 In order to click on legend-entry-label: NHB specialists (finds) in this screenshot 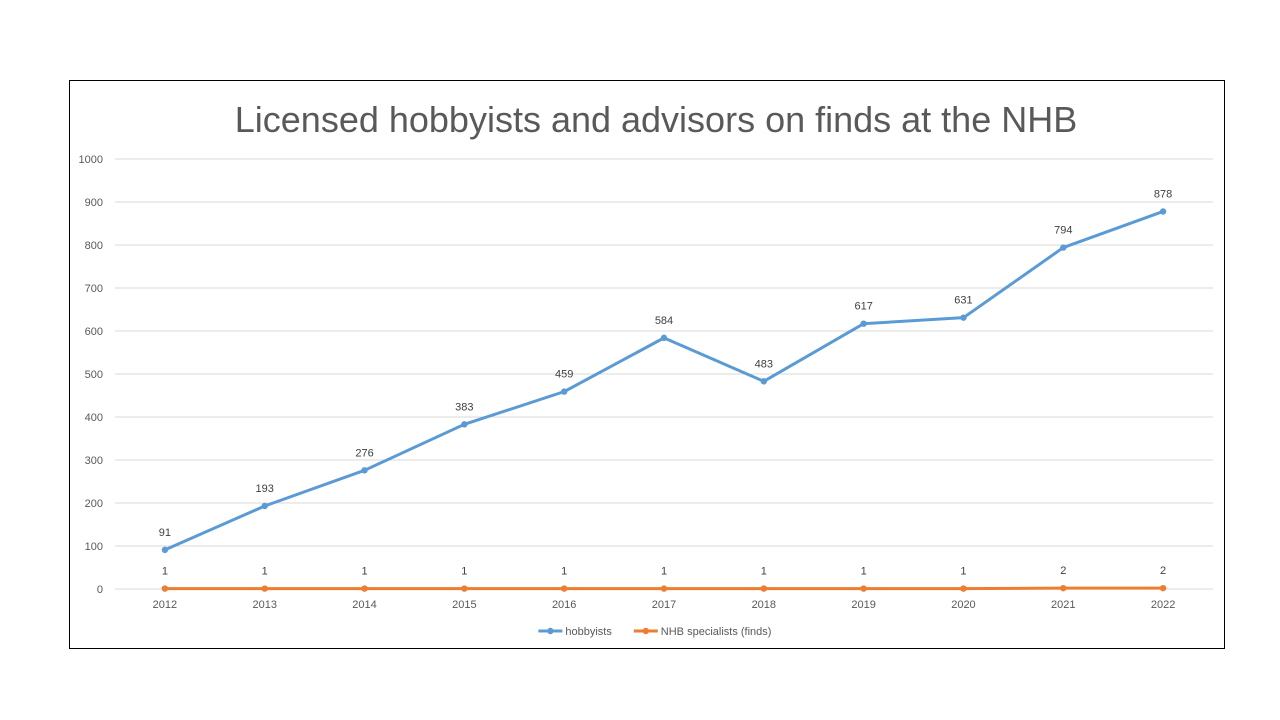, I will do `click(716, 632)`.